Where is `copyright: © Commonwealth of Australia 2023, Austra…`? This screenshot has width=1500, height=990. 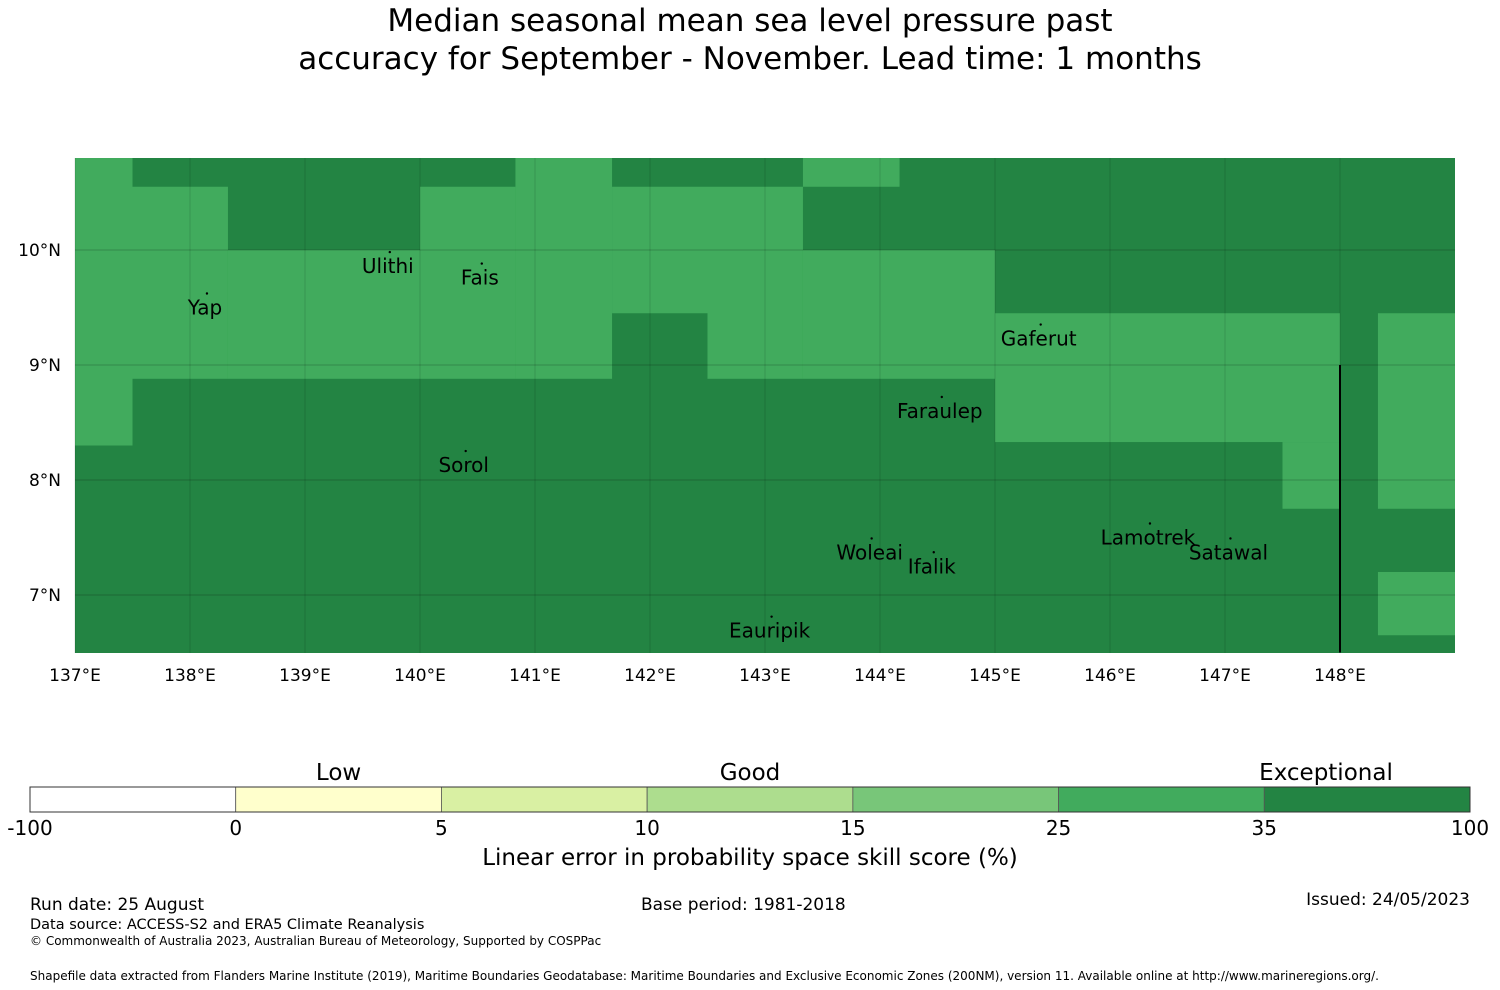 copyright: © Commonwealth of Australia 2023, Austra… is located at coordinates (316, 941).